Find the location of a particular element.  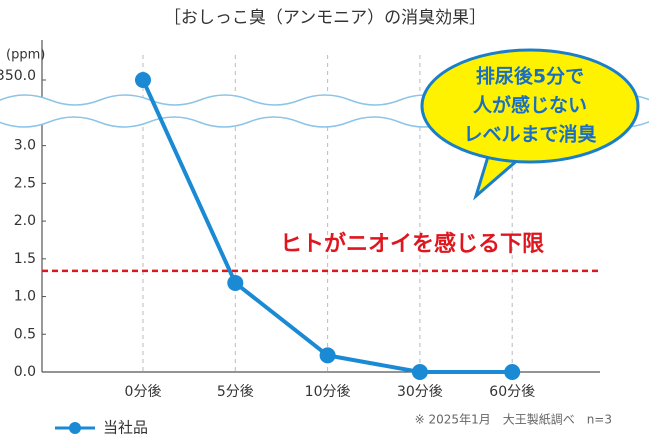

callout-line: レベルまで消臭 is located at coordinates (529, 134).